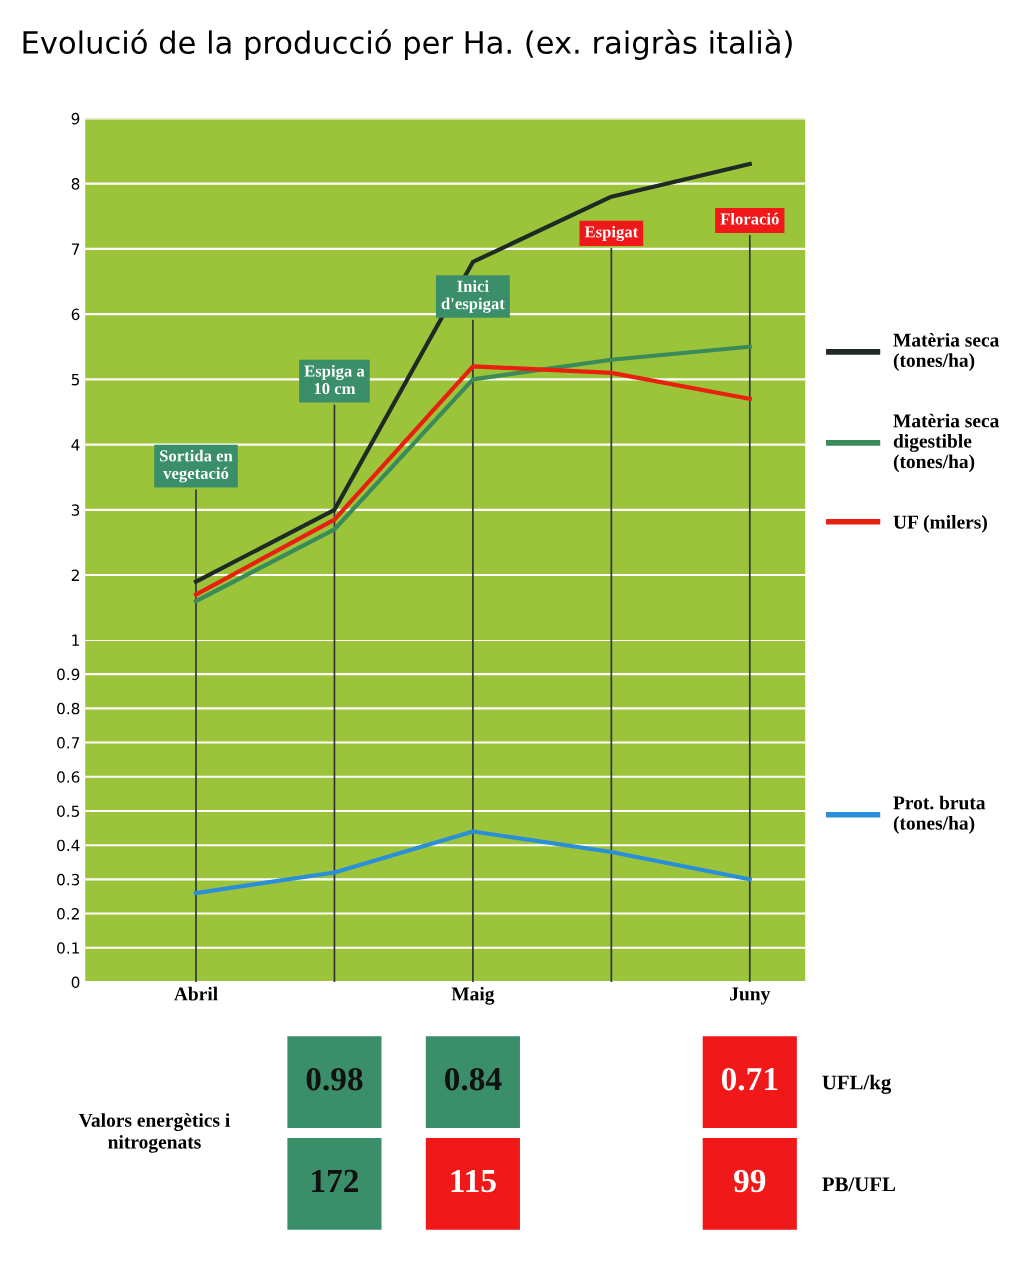  I want to click on y-tick-label: 0.8, so click(68, 708).